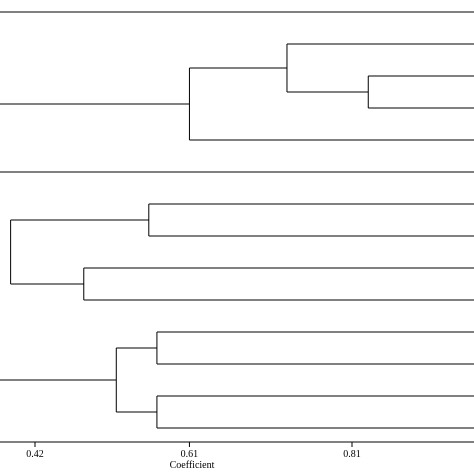 The width and height of the screenshot is (474, 474). What do you see at coordinates (352, 454) in the screenshot?
I see `x-tick-label: 0.81` at bounding box center [352, 454].